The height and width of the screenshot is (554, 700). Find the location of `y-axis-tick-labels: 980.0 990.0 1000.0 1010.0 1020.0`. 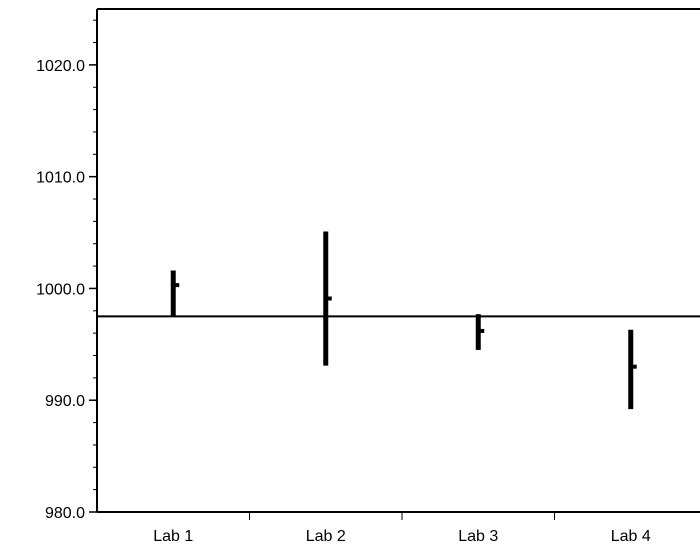

y-axis-tick-labels: 980.0 990.0 1000.0 1010.0 1020.0 is located at coordinates (60, 290).